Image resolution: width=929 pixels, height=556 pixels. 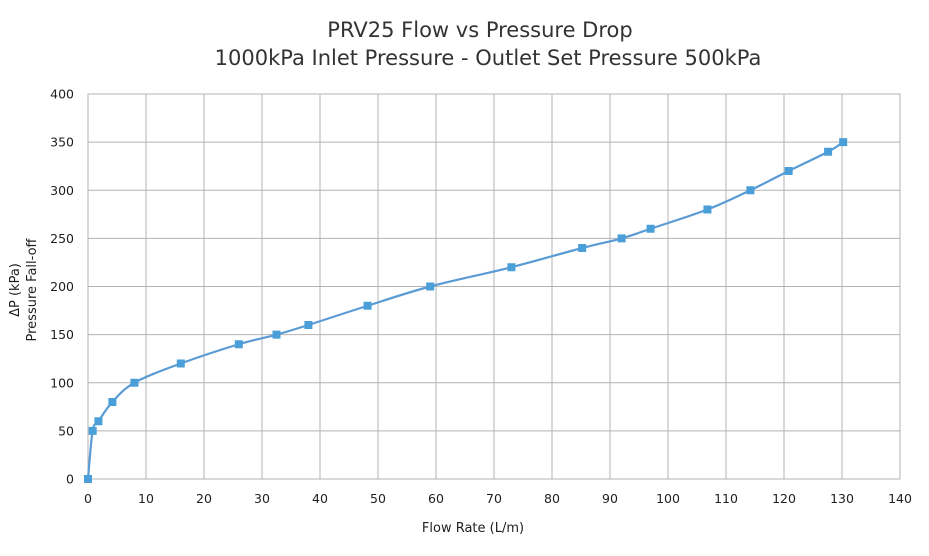 What do you see at coordinates (262, 498) in the screenshot?
I see `x-tick-label: 30` at bounding box center [262, 498].